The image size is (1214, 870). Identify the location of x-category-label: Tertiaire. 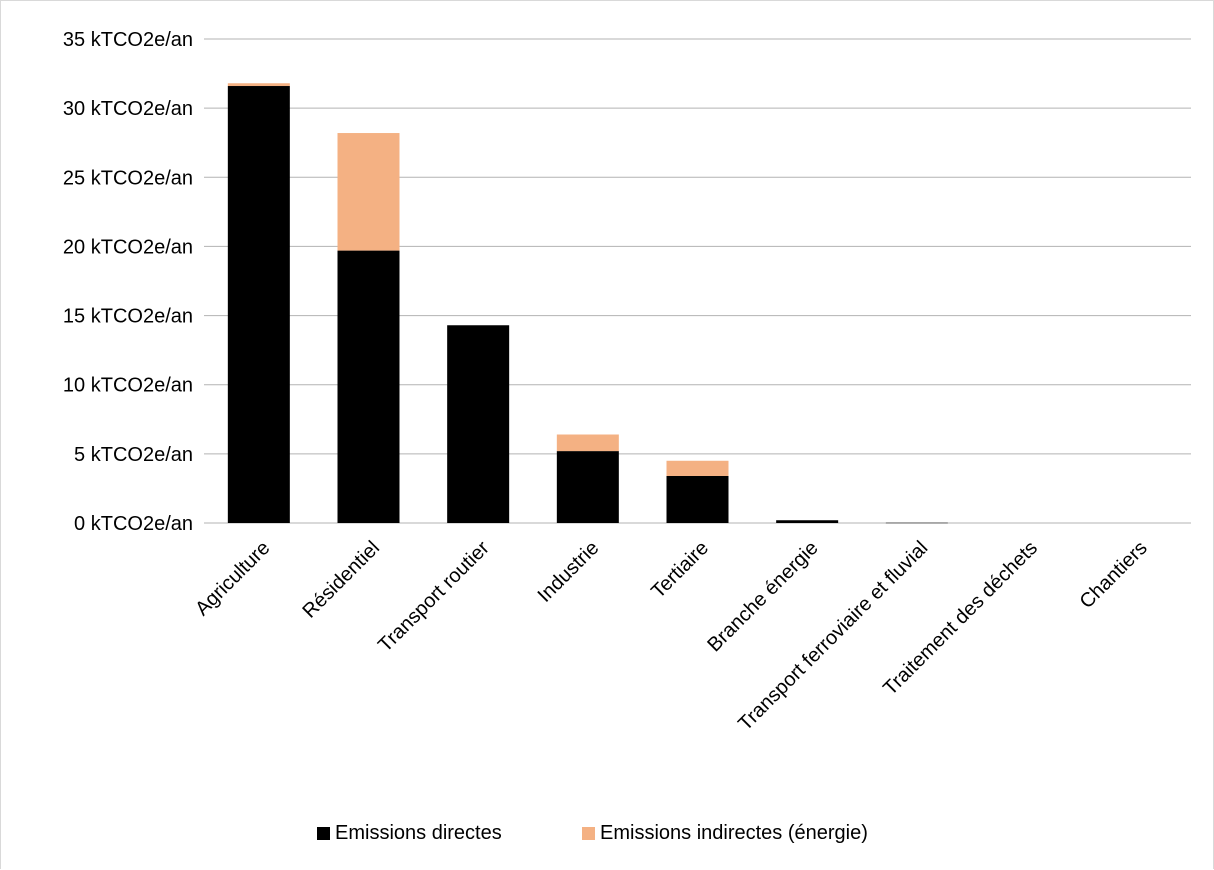
(680, 570).